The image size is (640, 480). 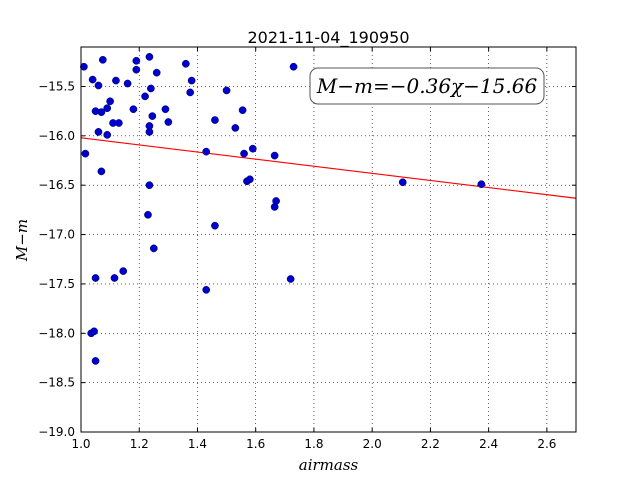 What do you see at coordinates (56, 432) in the screenshot?
I see `y-tick-label: −19.0` at bounding box center [56, 432].